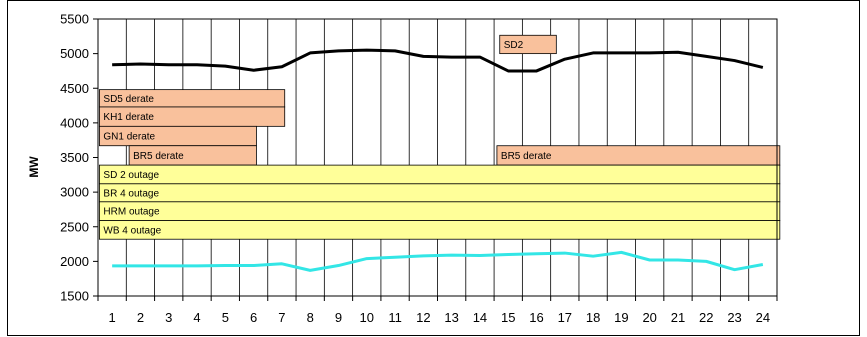  I want to click on y-tick-label: 4500, so click(74, 88).